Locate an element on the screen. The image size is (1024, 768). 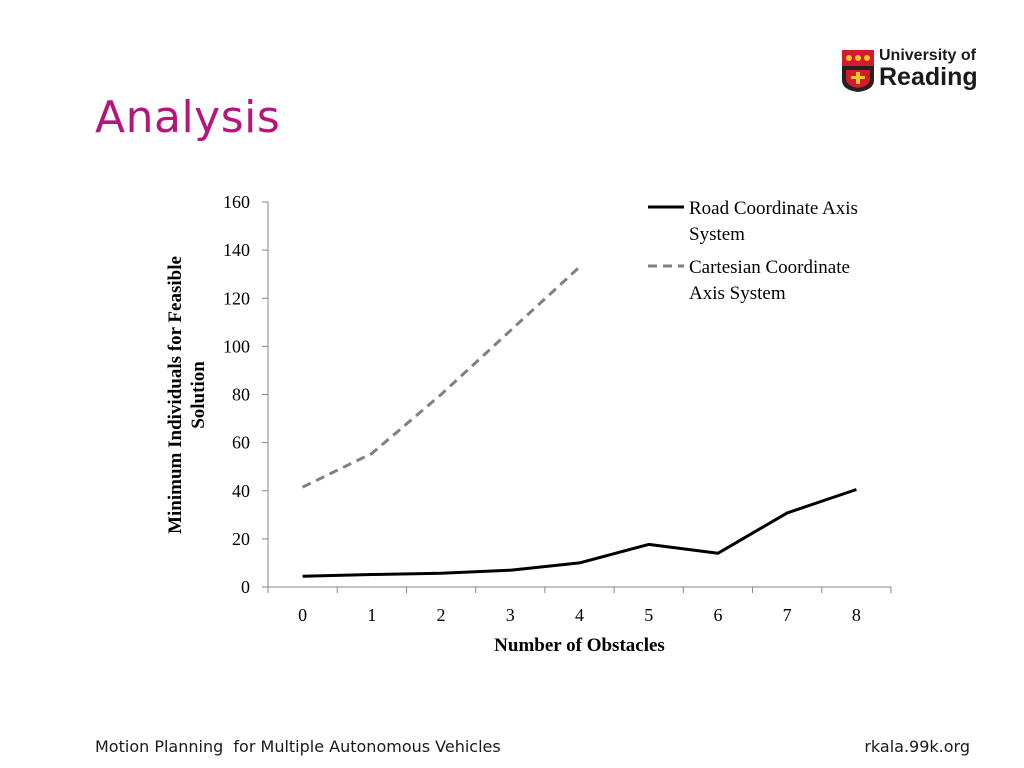
y-tick-label: 0 is located at coordinates (245, 587).